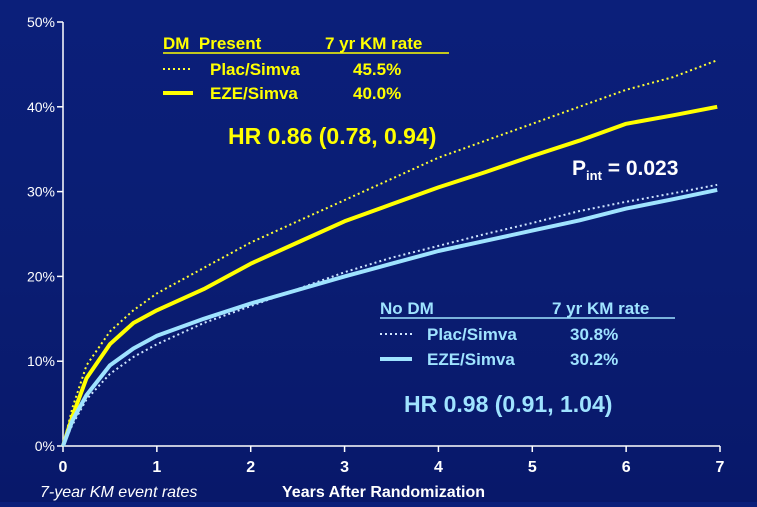 This screenshot has width=757, height=507. What do you see at coordinates (373, 43) in the screenshot?
I see `dm-legend-header-rate: 7 yr KM rate` at bounding box center [373, 43].